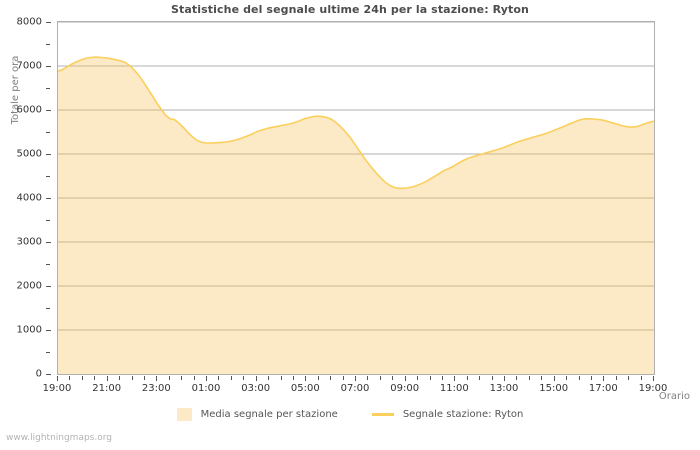  I want to click on x-tick-label: 05:00, so click(305, 388).